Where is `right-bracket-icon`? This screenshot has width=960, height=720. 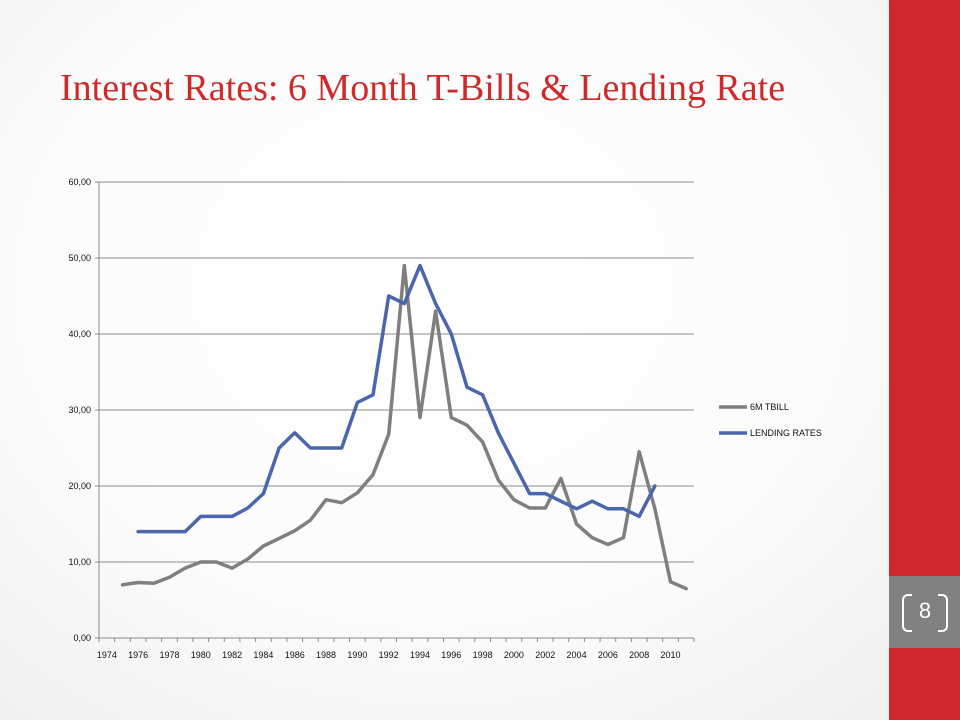 right-bracket-icon is located at coordinates (943, 613).